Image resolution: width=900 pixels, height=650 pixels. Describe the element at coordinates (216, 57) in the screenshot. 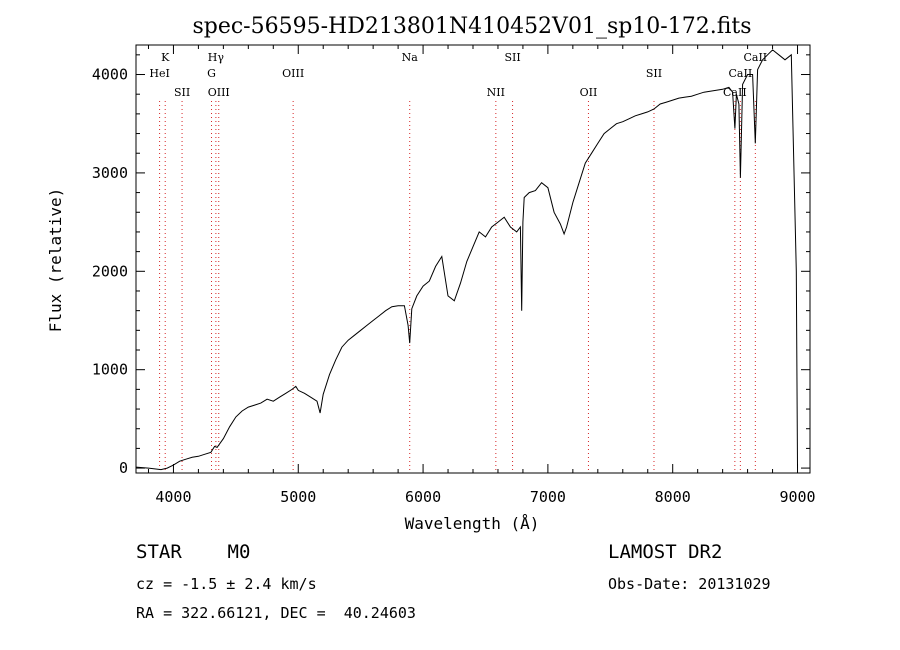

I see `spectral-line-label: Hγ` at that location.